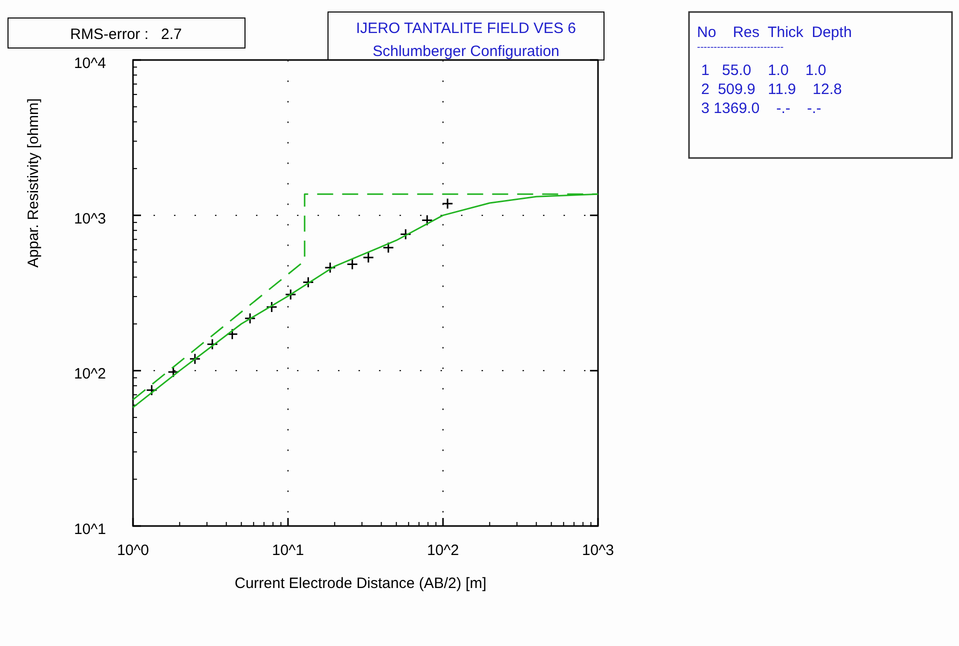 This screenshot has height=646, width=959. What do you see at coordinates (360, 583) in the screenshot?
I see `x-axis-title: Current Electrode Distance (AB/2) [m]` at bounding box center [360, 583].